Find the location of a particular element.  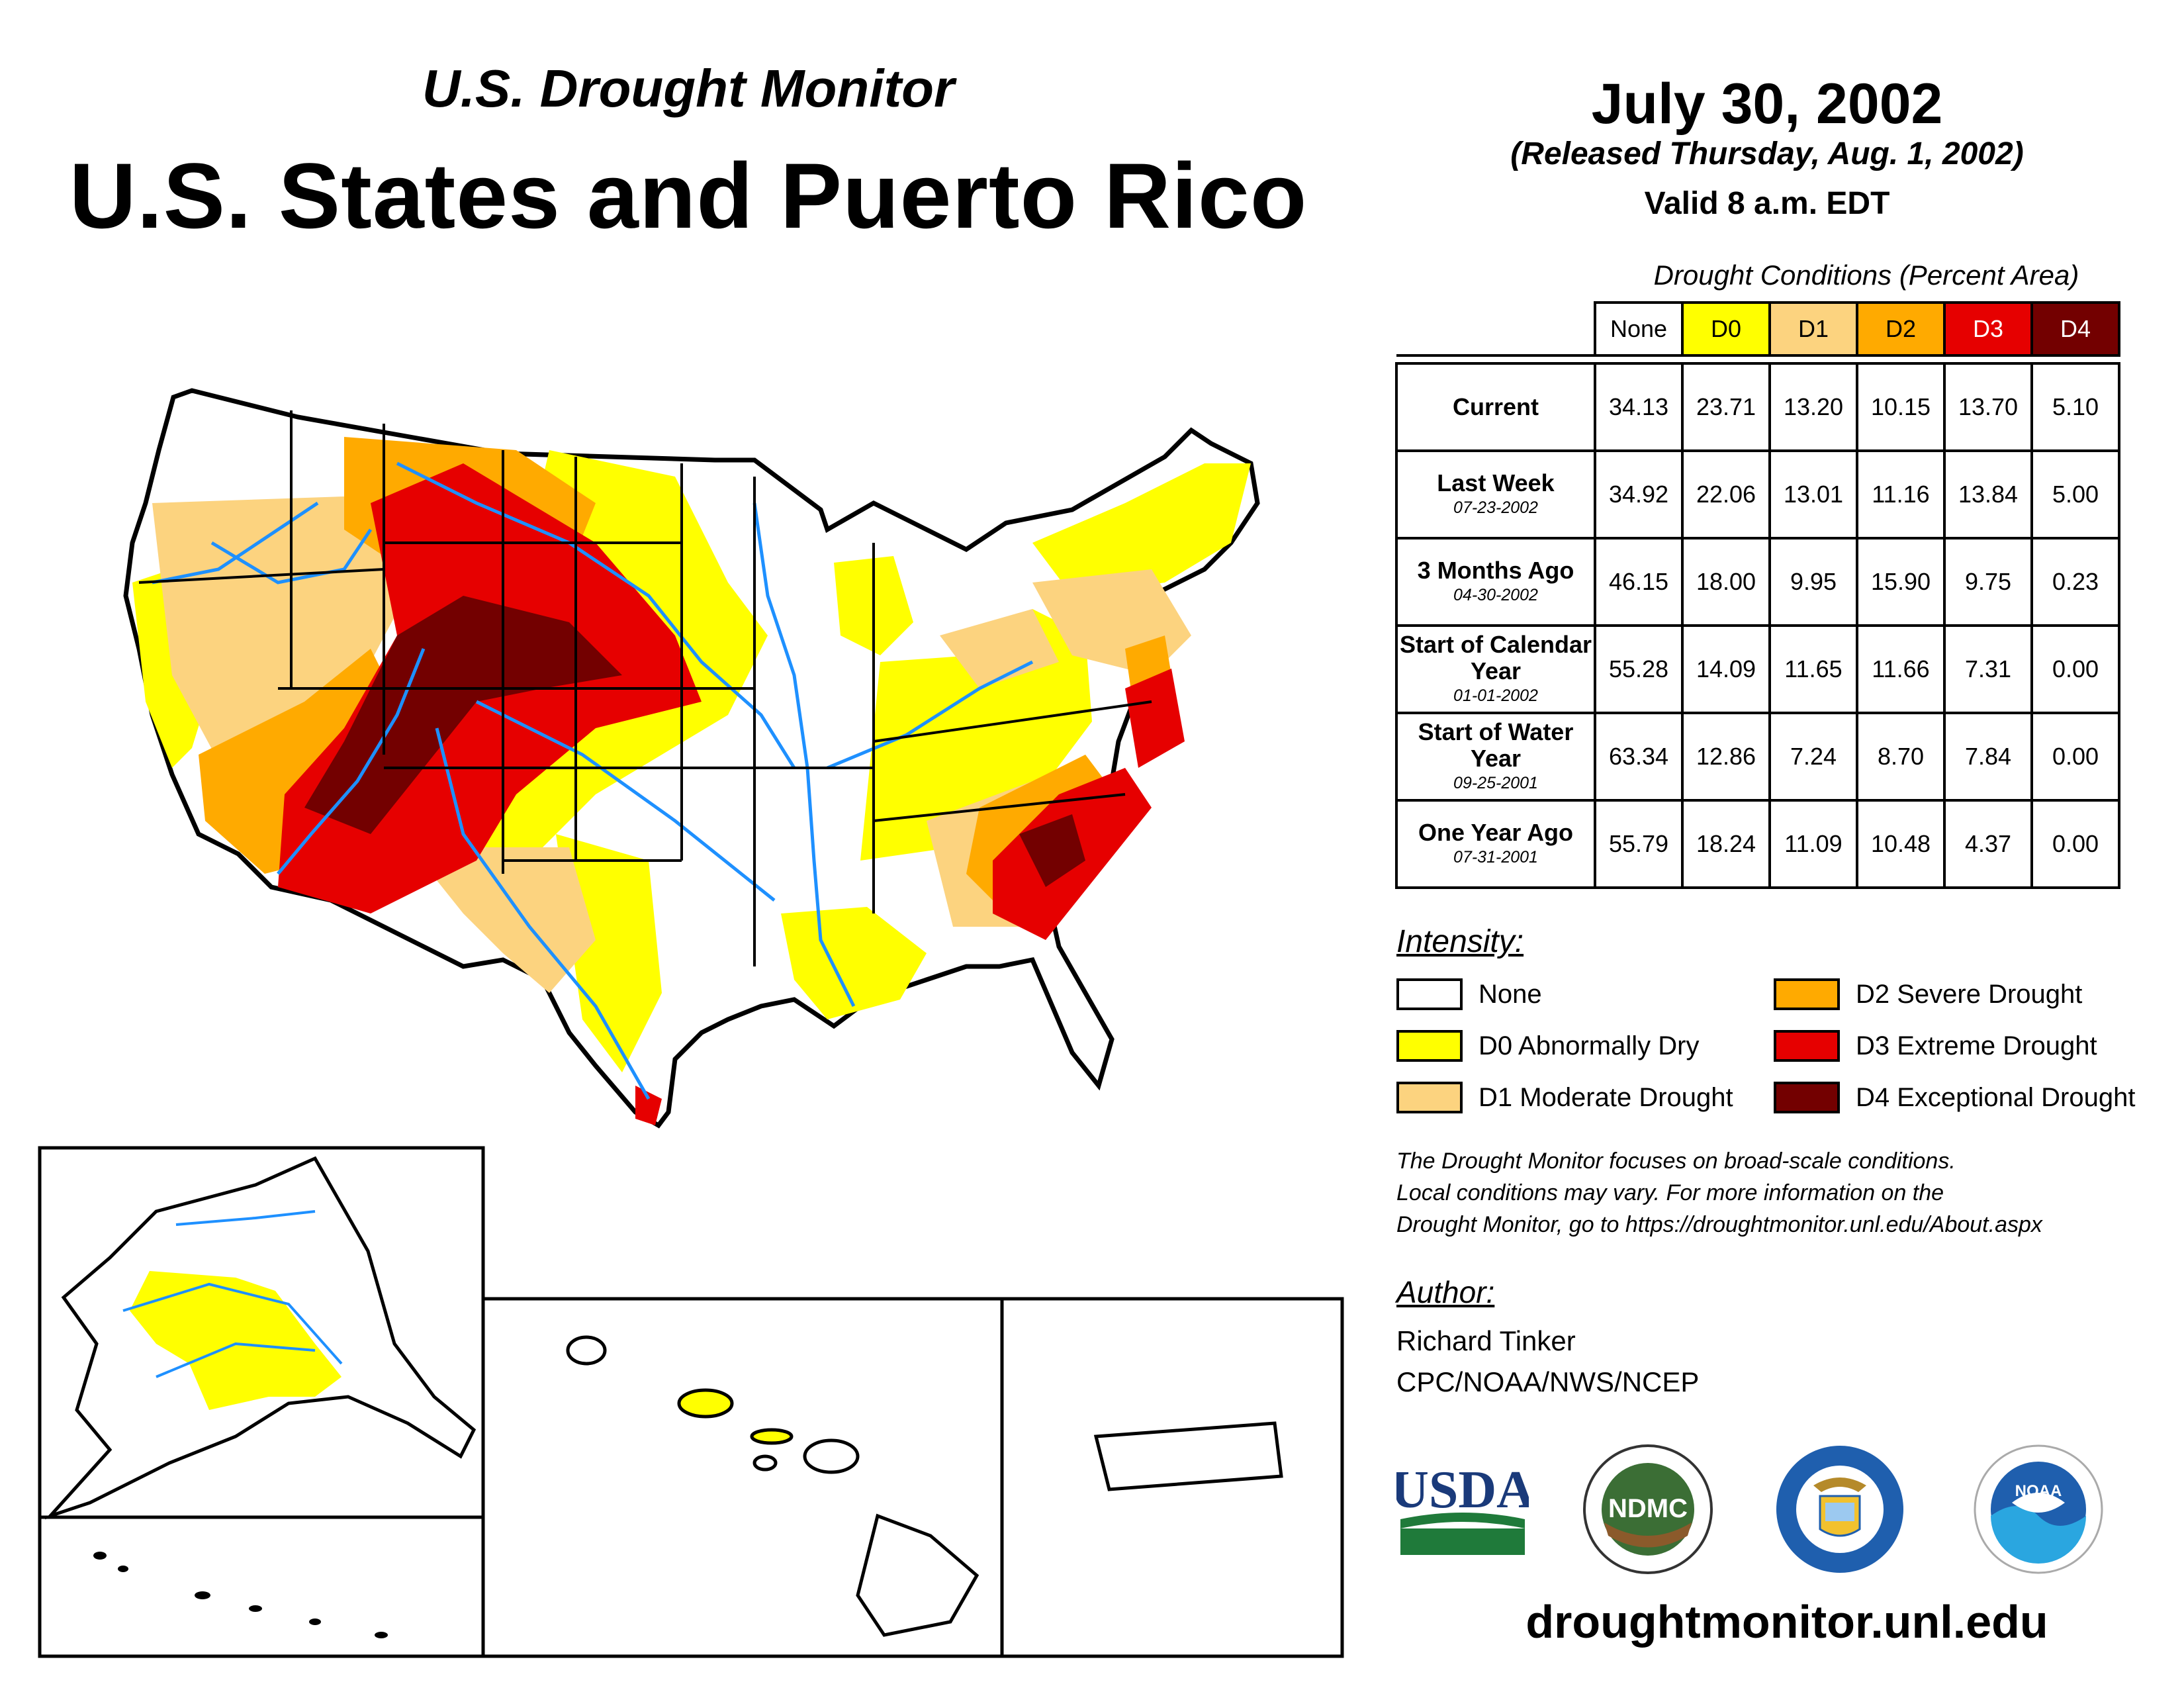

legend-label: None is located at coordinates (1510, 994).